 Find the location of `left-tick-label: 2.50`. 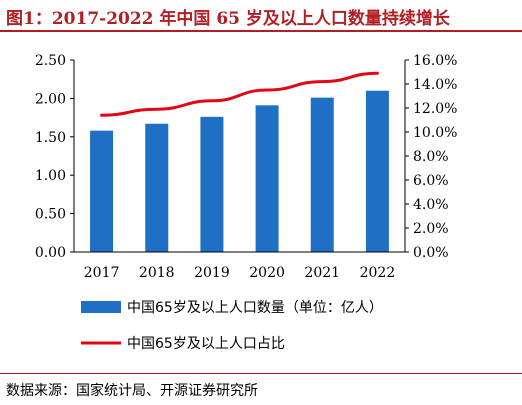

left-tick-label: 2.50 is located at coordinates (50, 61).